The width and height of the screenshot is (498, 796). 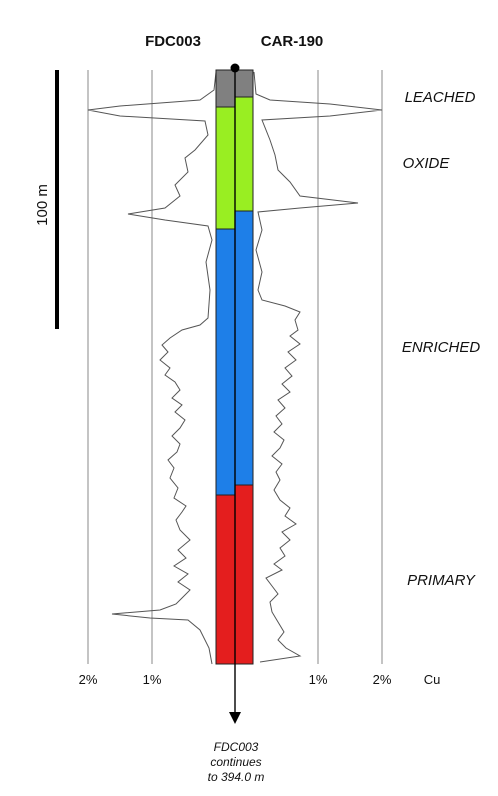 I want to click on car190-oxide-interval, so click(x=244, y=154).